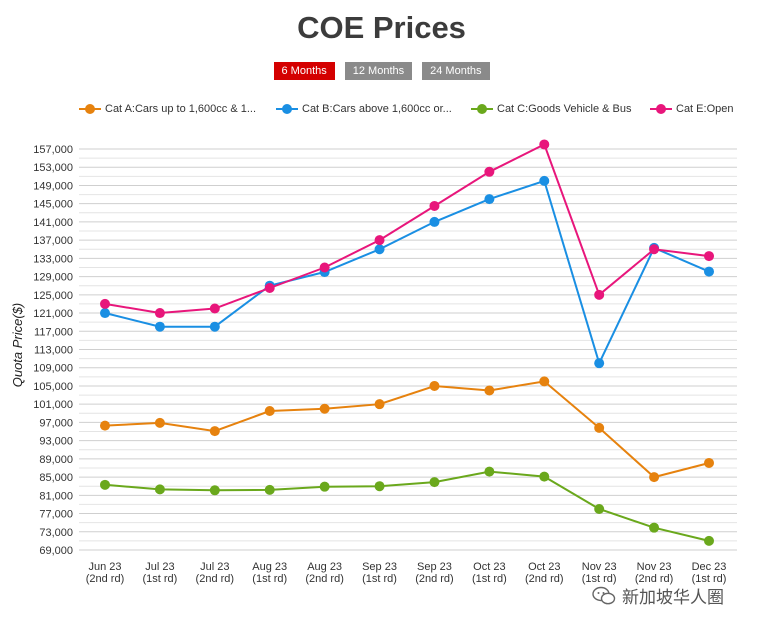 This screenshot has width=763, height=626. I want to click on watermark-text: 新加坡华人圈, so click(673, 597).